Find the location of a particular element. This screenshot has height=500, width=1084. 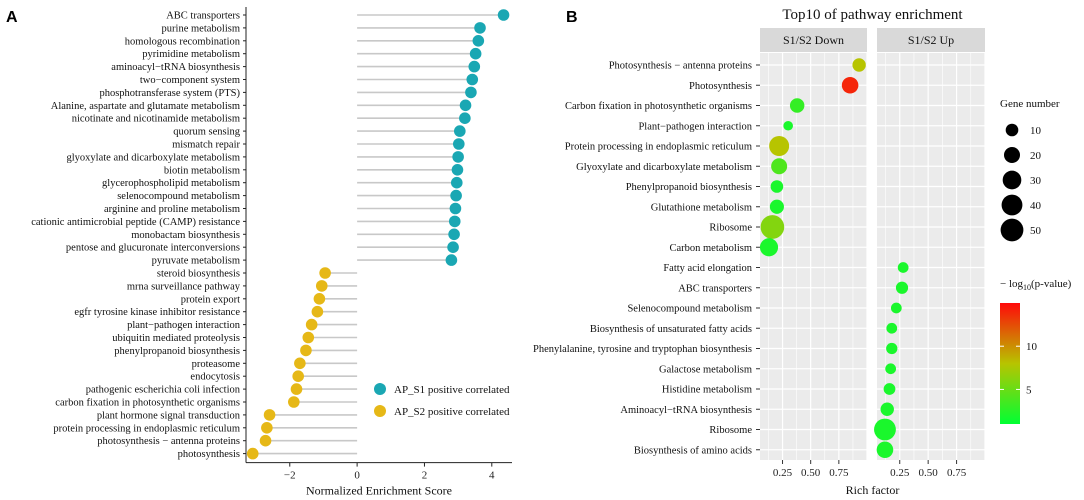

pathway-label-0: ABC transporters is located at coordinates (203, 16).